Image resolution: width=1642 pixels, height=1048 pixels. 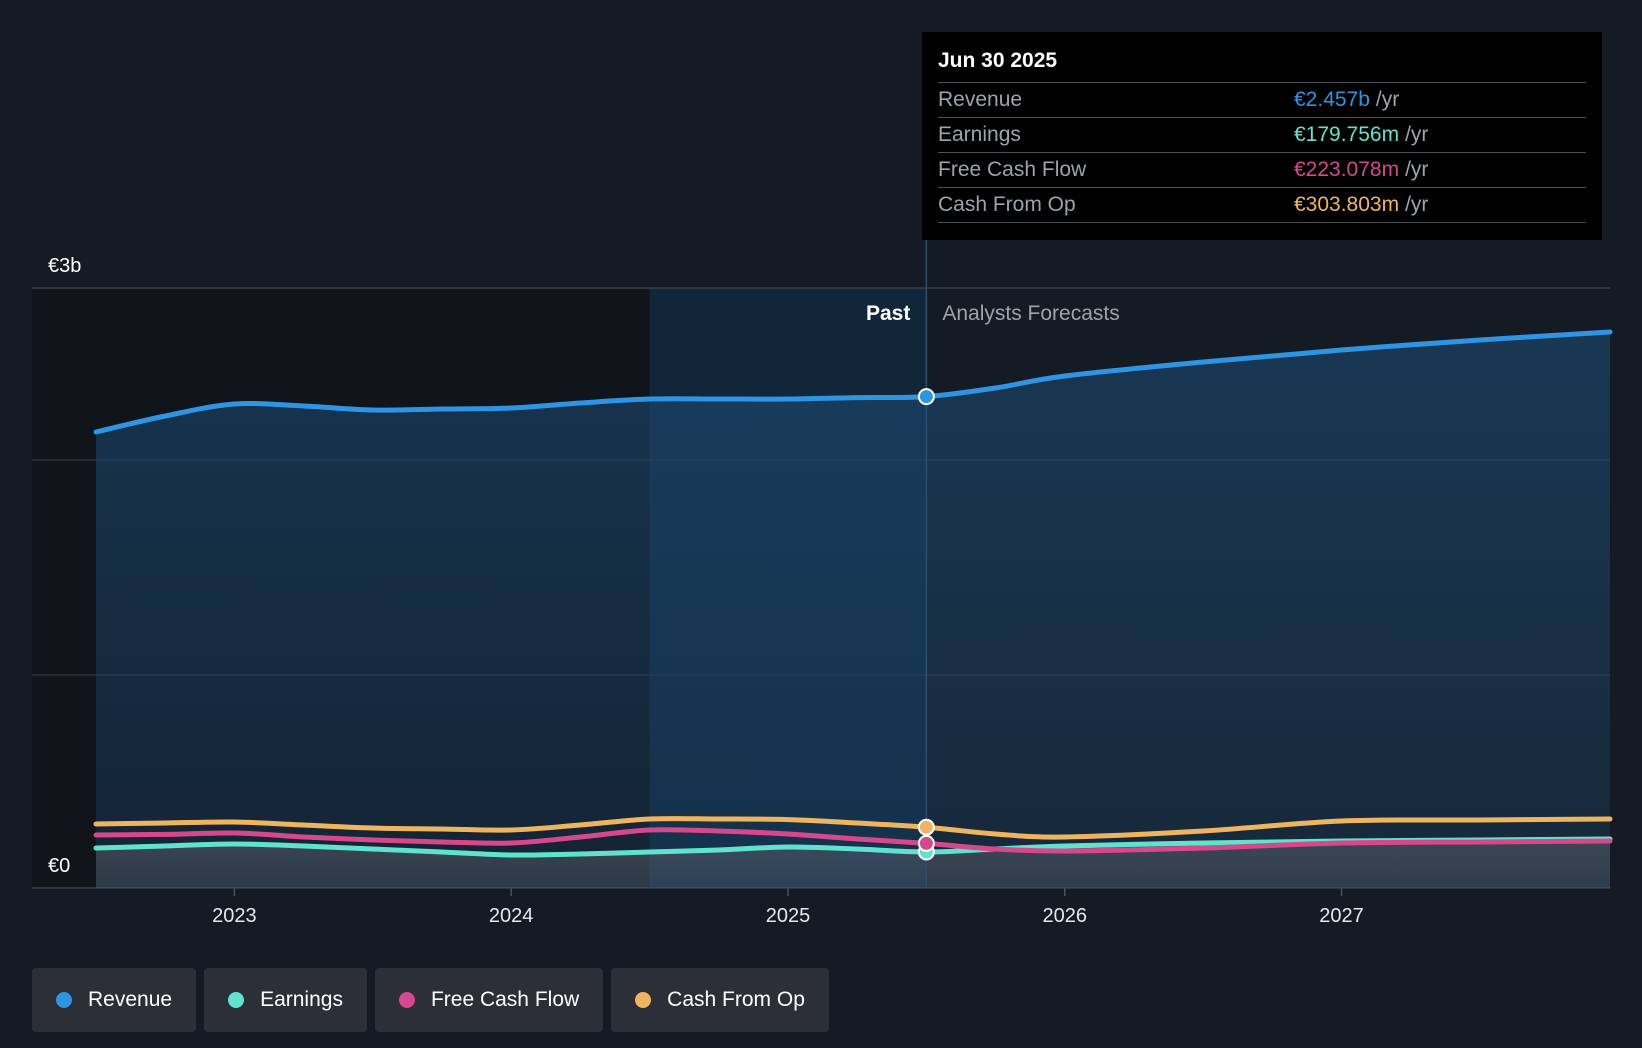 I want to click on x-tick-label: 2027, so click(x=1341, y=916).